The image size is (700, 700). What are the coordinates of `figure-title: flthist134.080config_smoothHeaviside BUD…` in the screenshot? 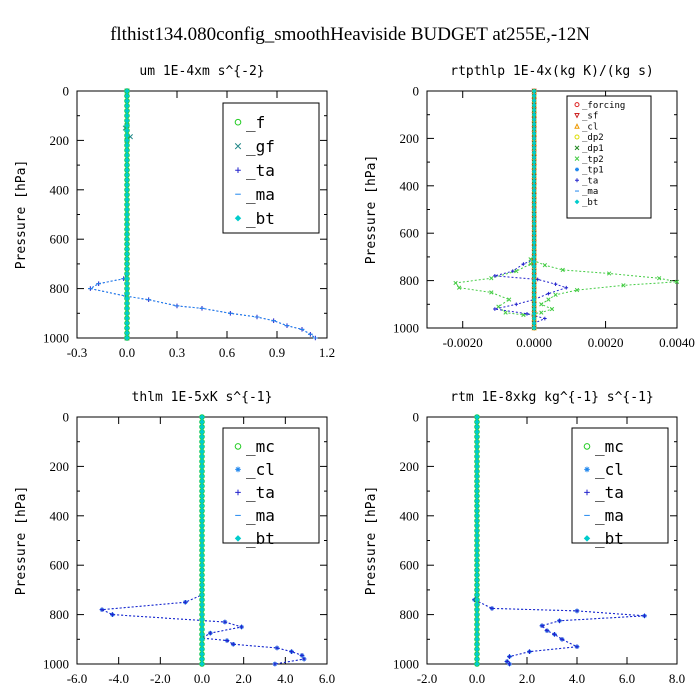 It's located at (350, 34).